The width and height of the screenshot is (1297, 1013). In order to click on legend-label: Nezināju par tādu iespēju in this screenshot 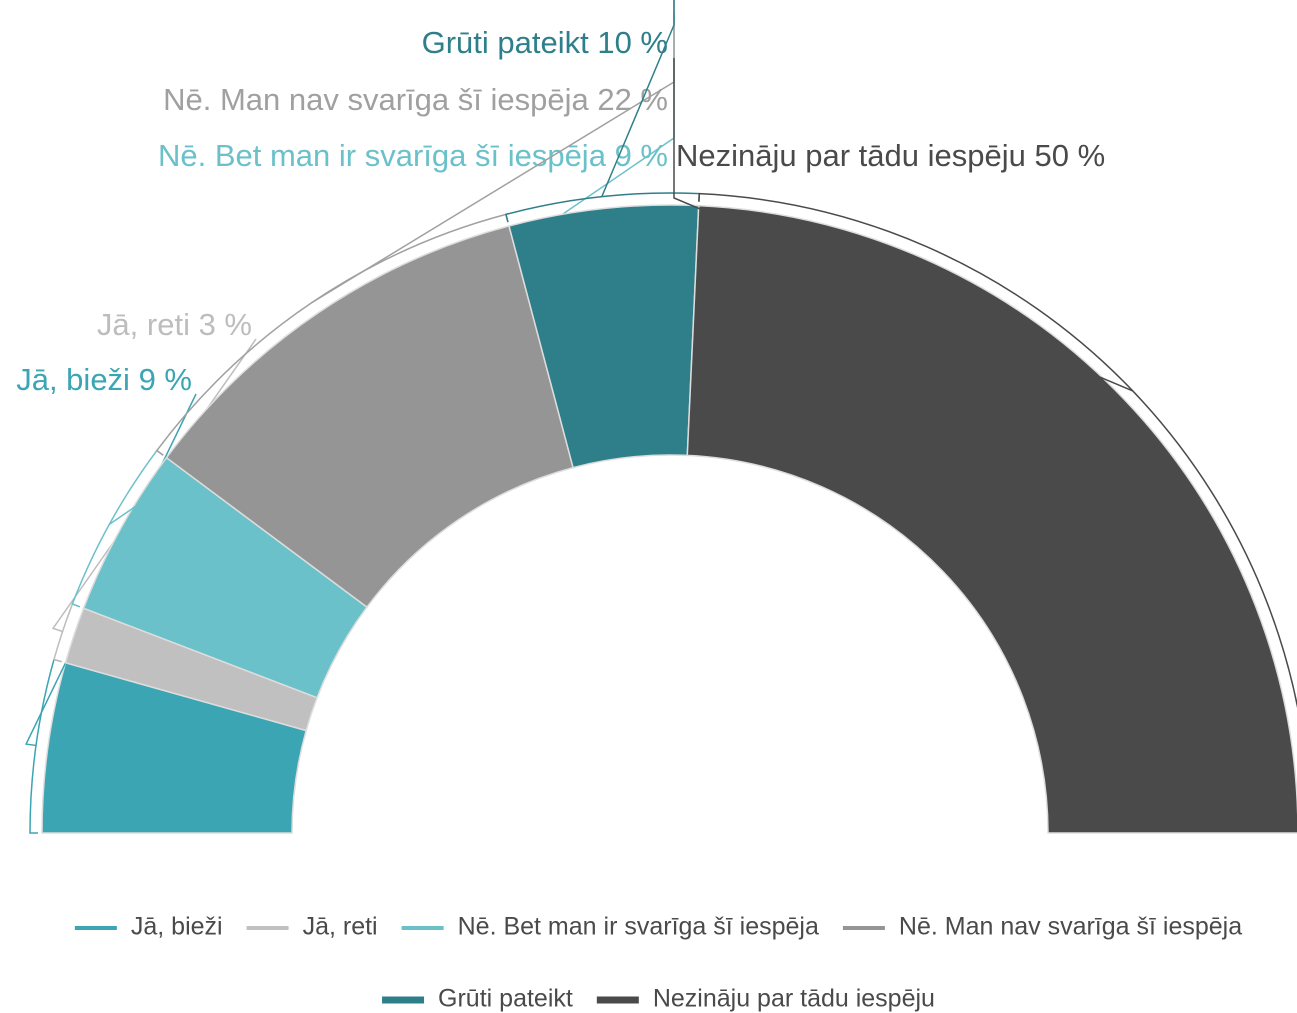, I will do `click(794, 999)`.